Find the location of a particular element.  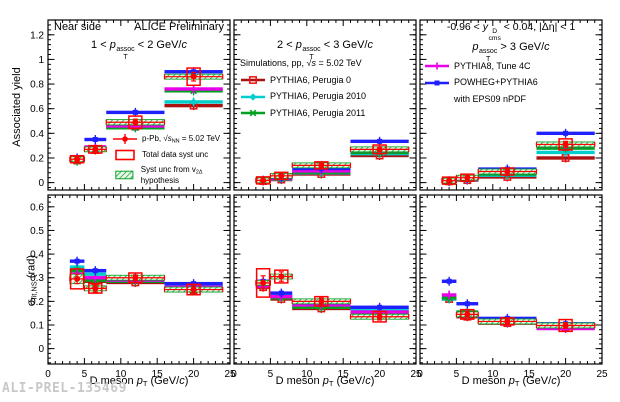

panel-title-topleft-row: Near side ALICE Preliminary is located at coordinates (139, 27).